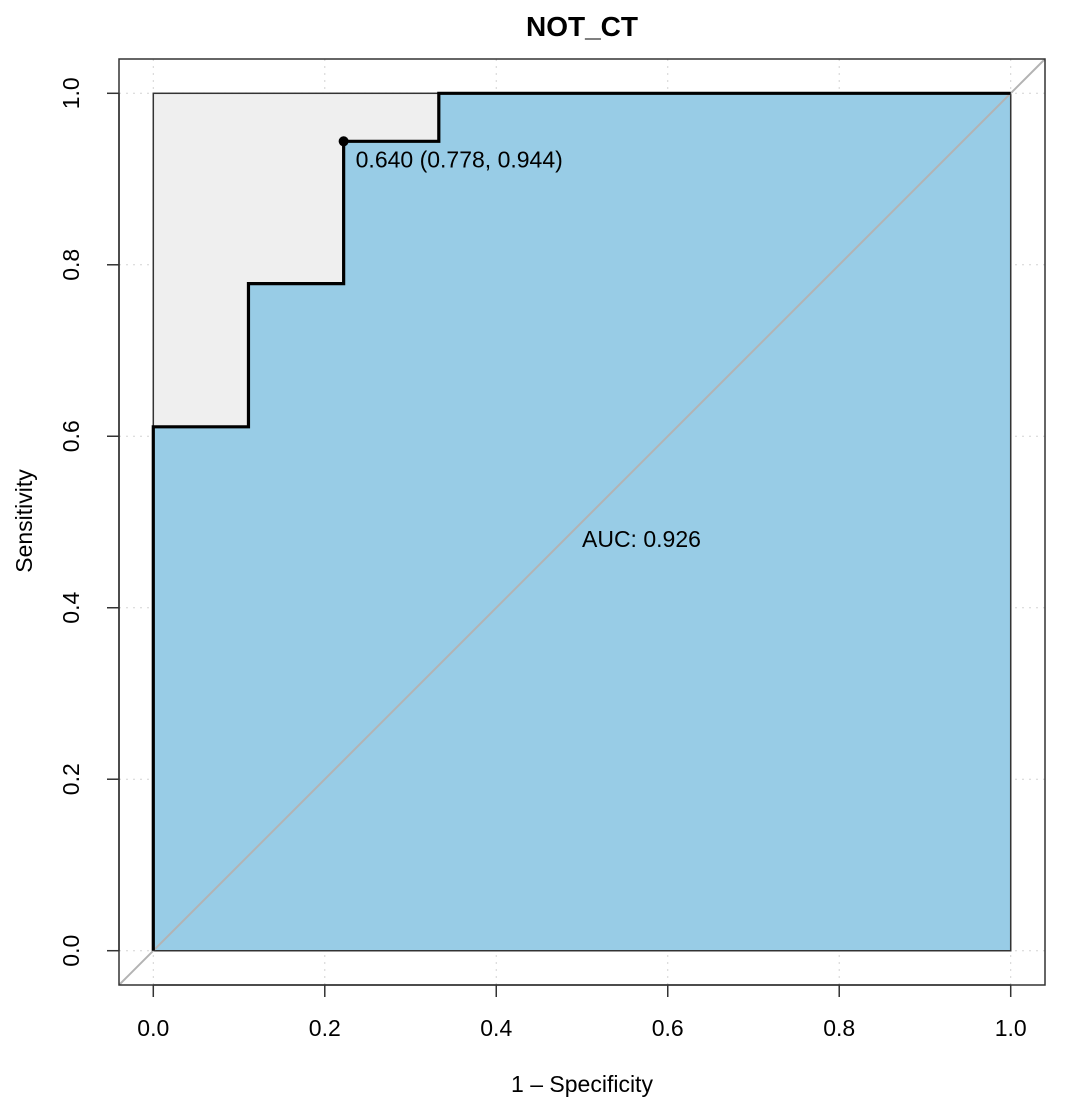 The height and width of the screenshot is (1106, 1080). I want to click on x-tick-label: 0.0, so click(153, 1028).